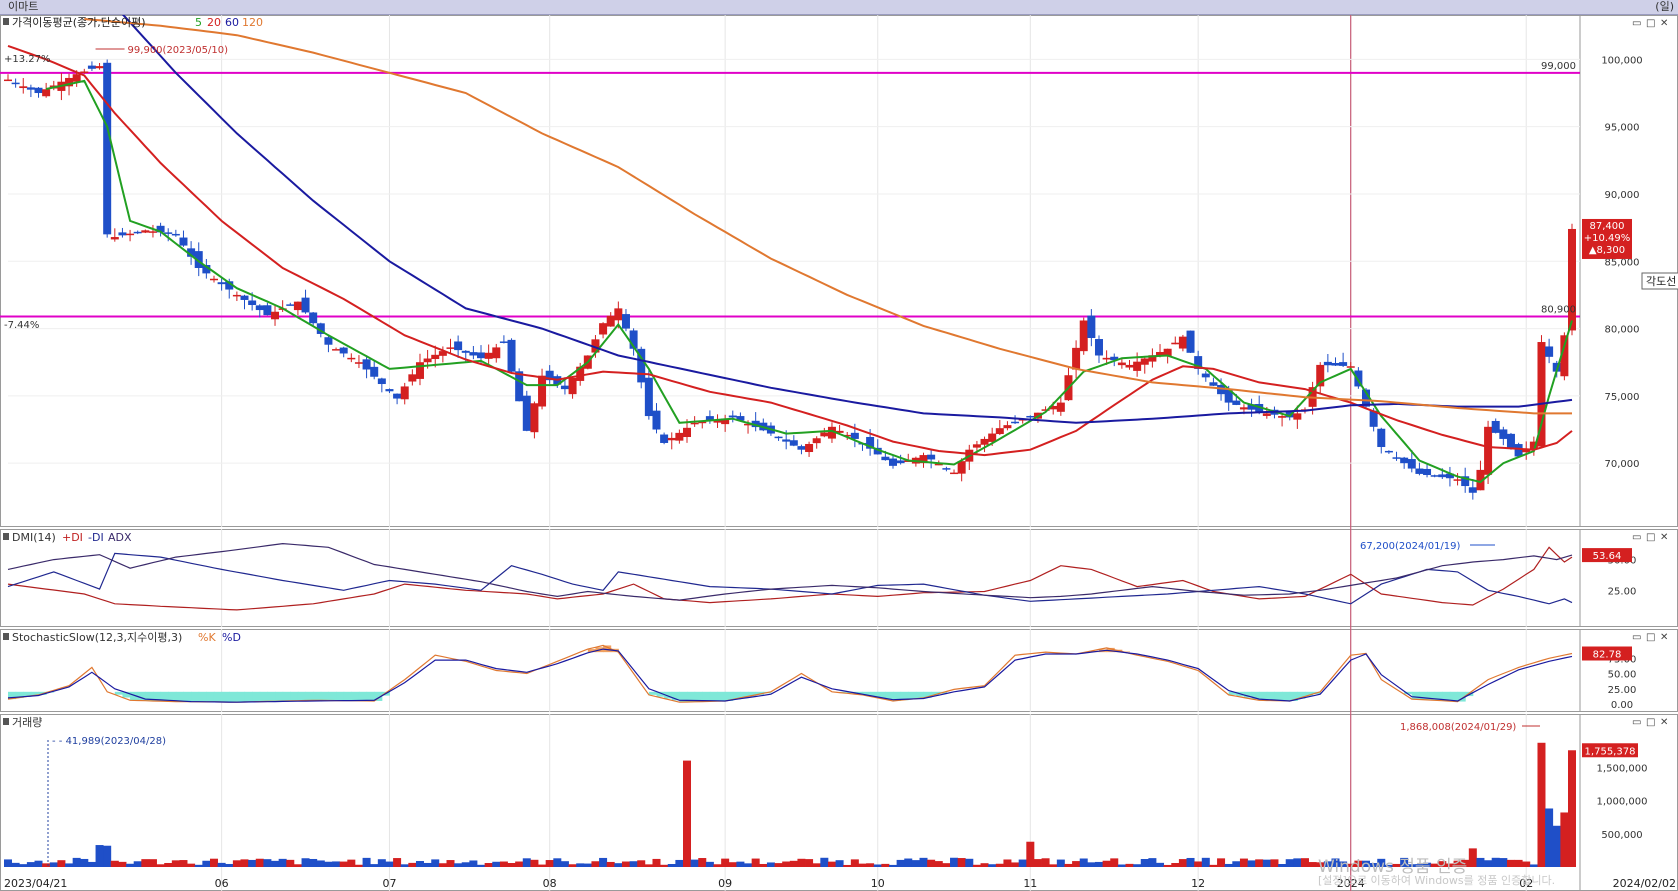 Image resolution: width=1678 pixels, height=891 pixels. Describe the element at coordinates (1622, 128) in the screenshot. I see `price-tick-label: 95,000` at that location.